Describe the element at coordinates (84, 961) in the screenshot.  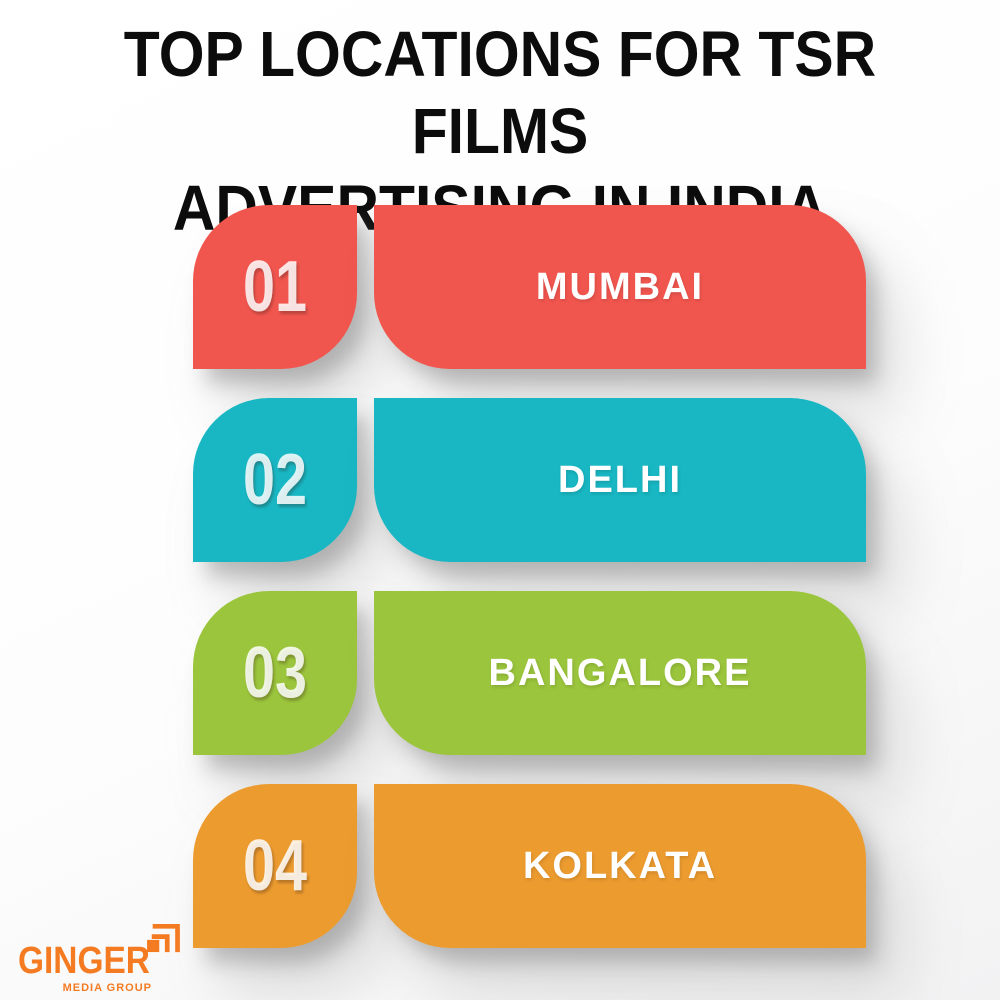
I see `logo-name: GINGER` at that location.